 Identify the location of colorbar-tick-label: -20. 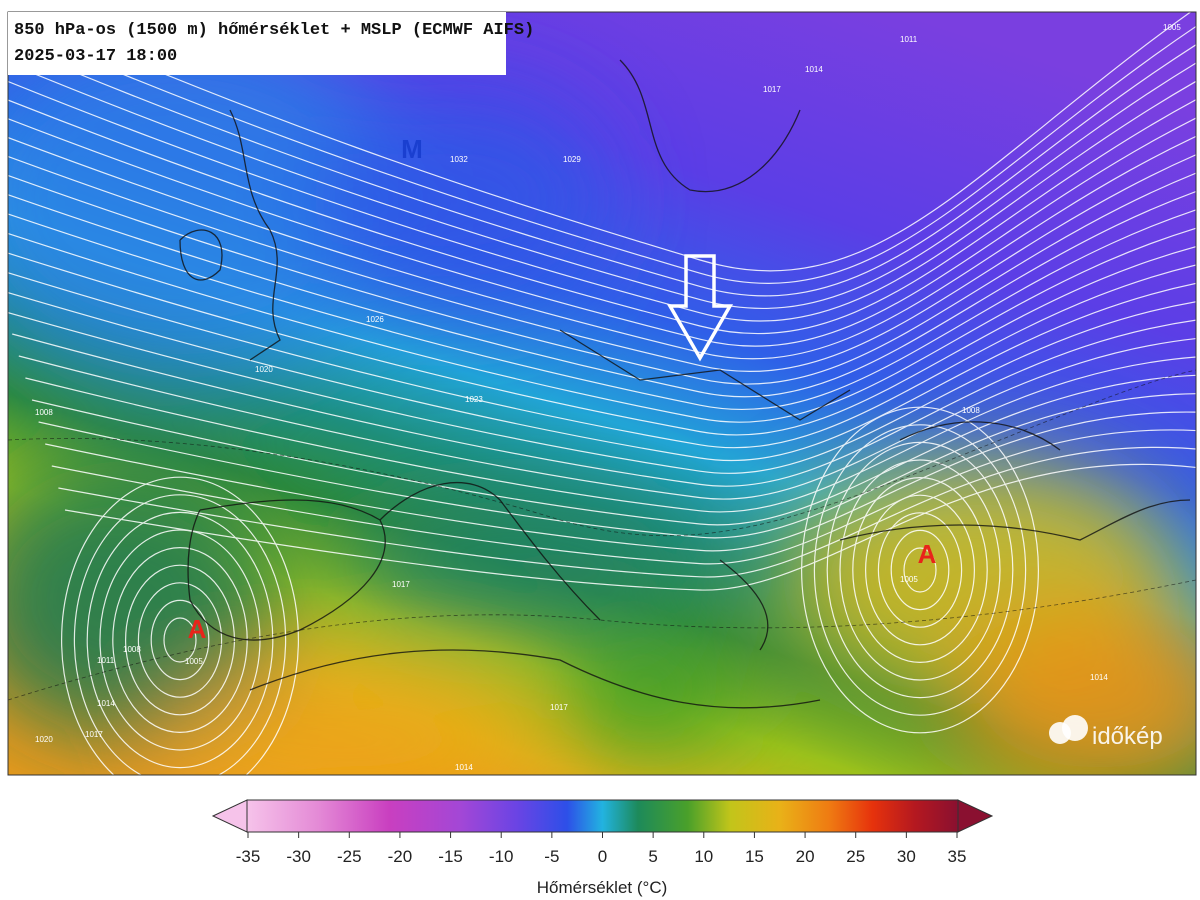
(400, 856).